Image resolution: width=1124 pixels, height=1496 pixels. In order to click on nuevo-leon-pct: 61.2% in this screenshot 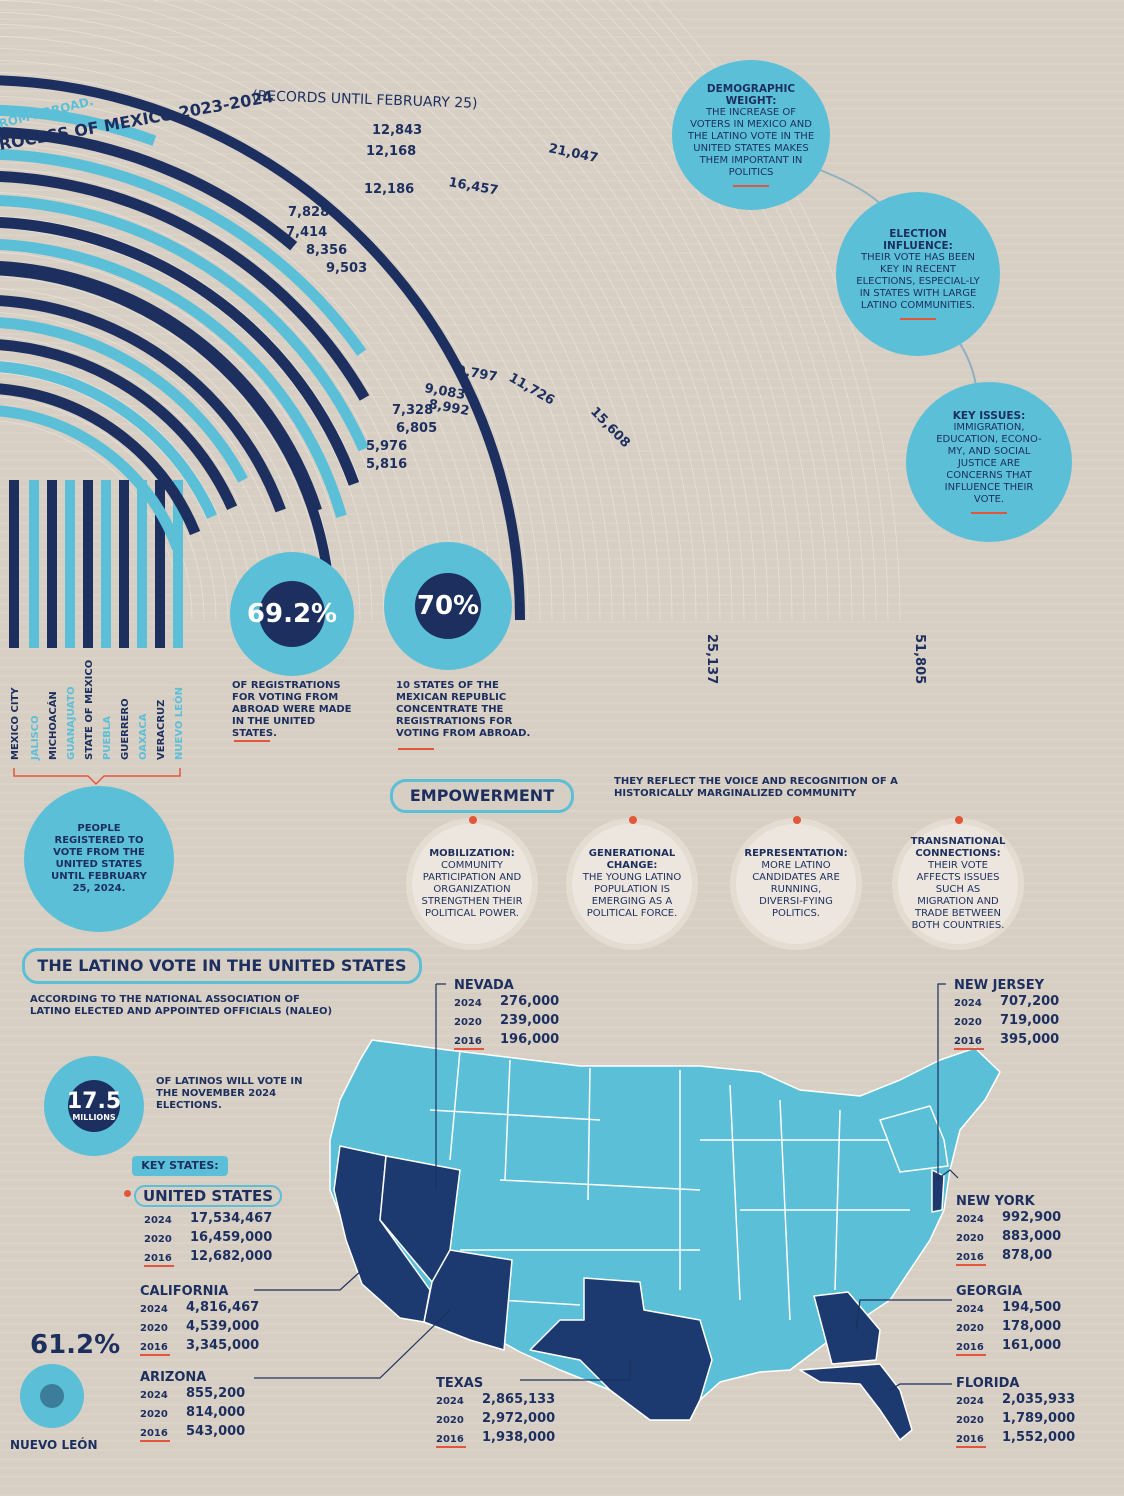, I will do `click(75, 1345)`.